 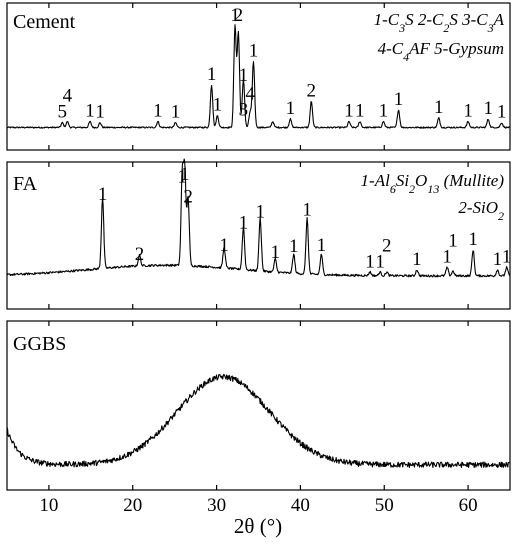 I want to click on legend-line-1-cement: 1-C3S 2-C2S 3-C3A, so click(x=439, y=22).